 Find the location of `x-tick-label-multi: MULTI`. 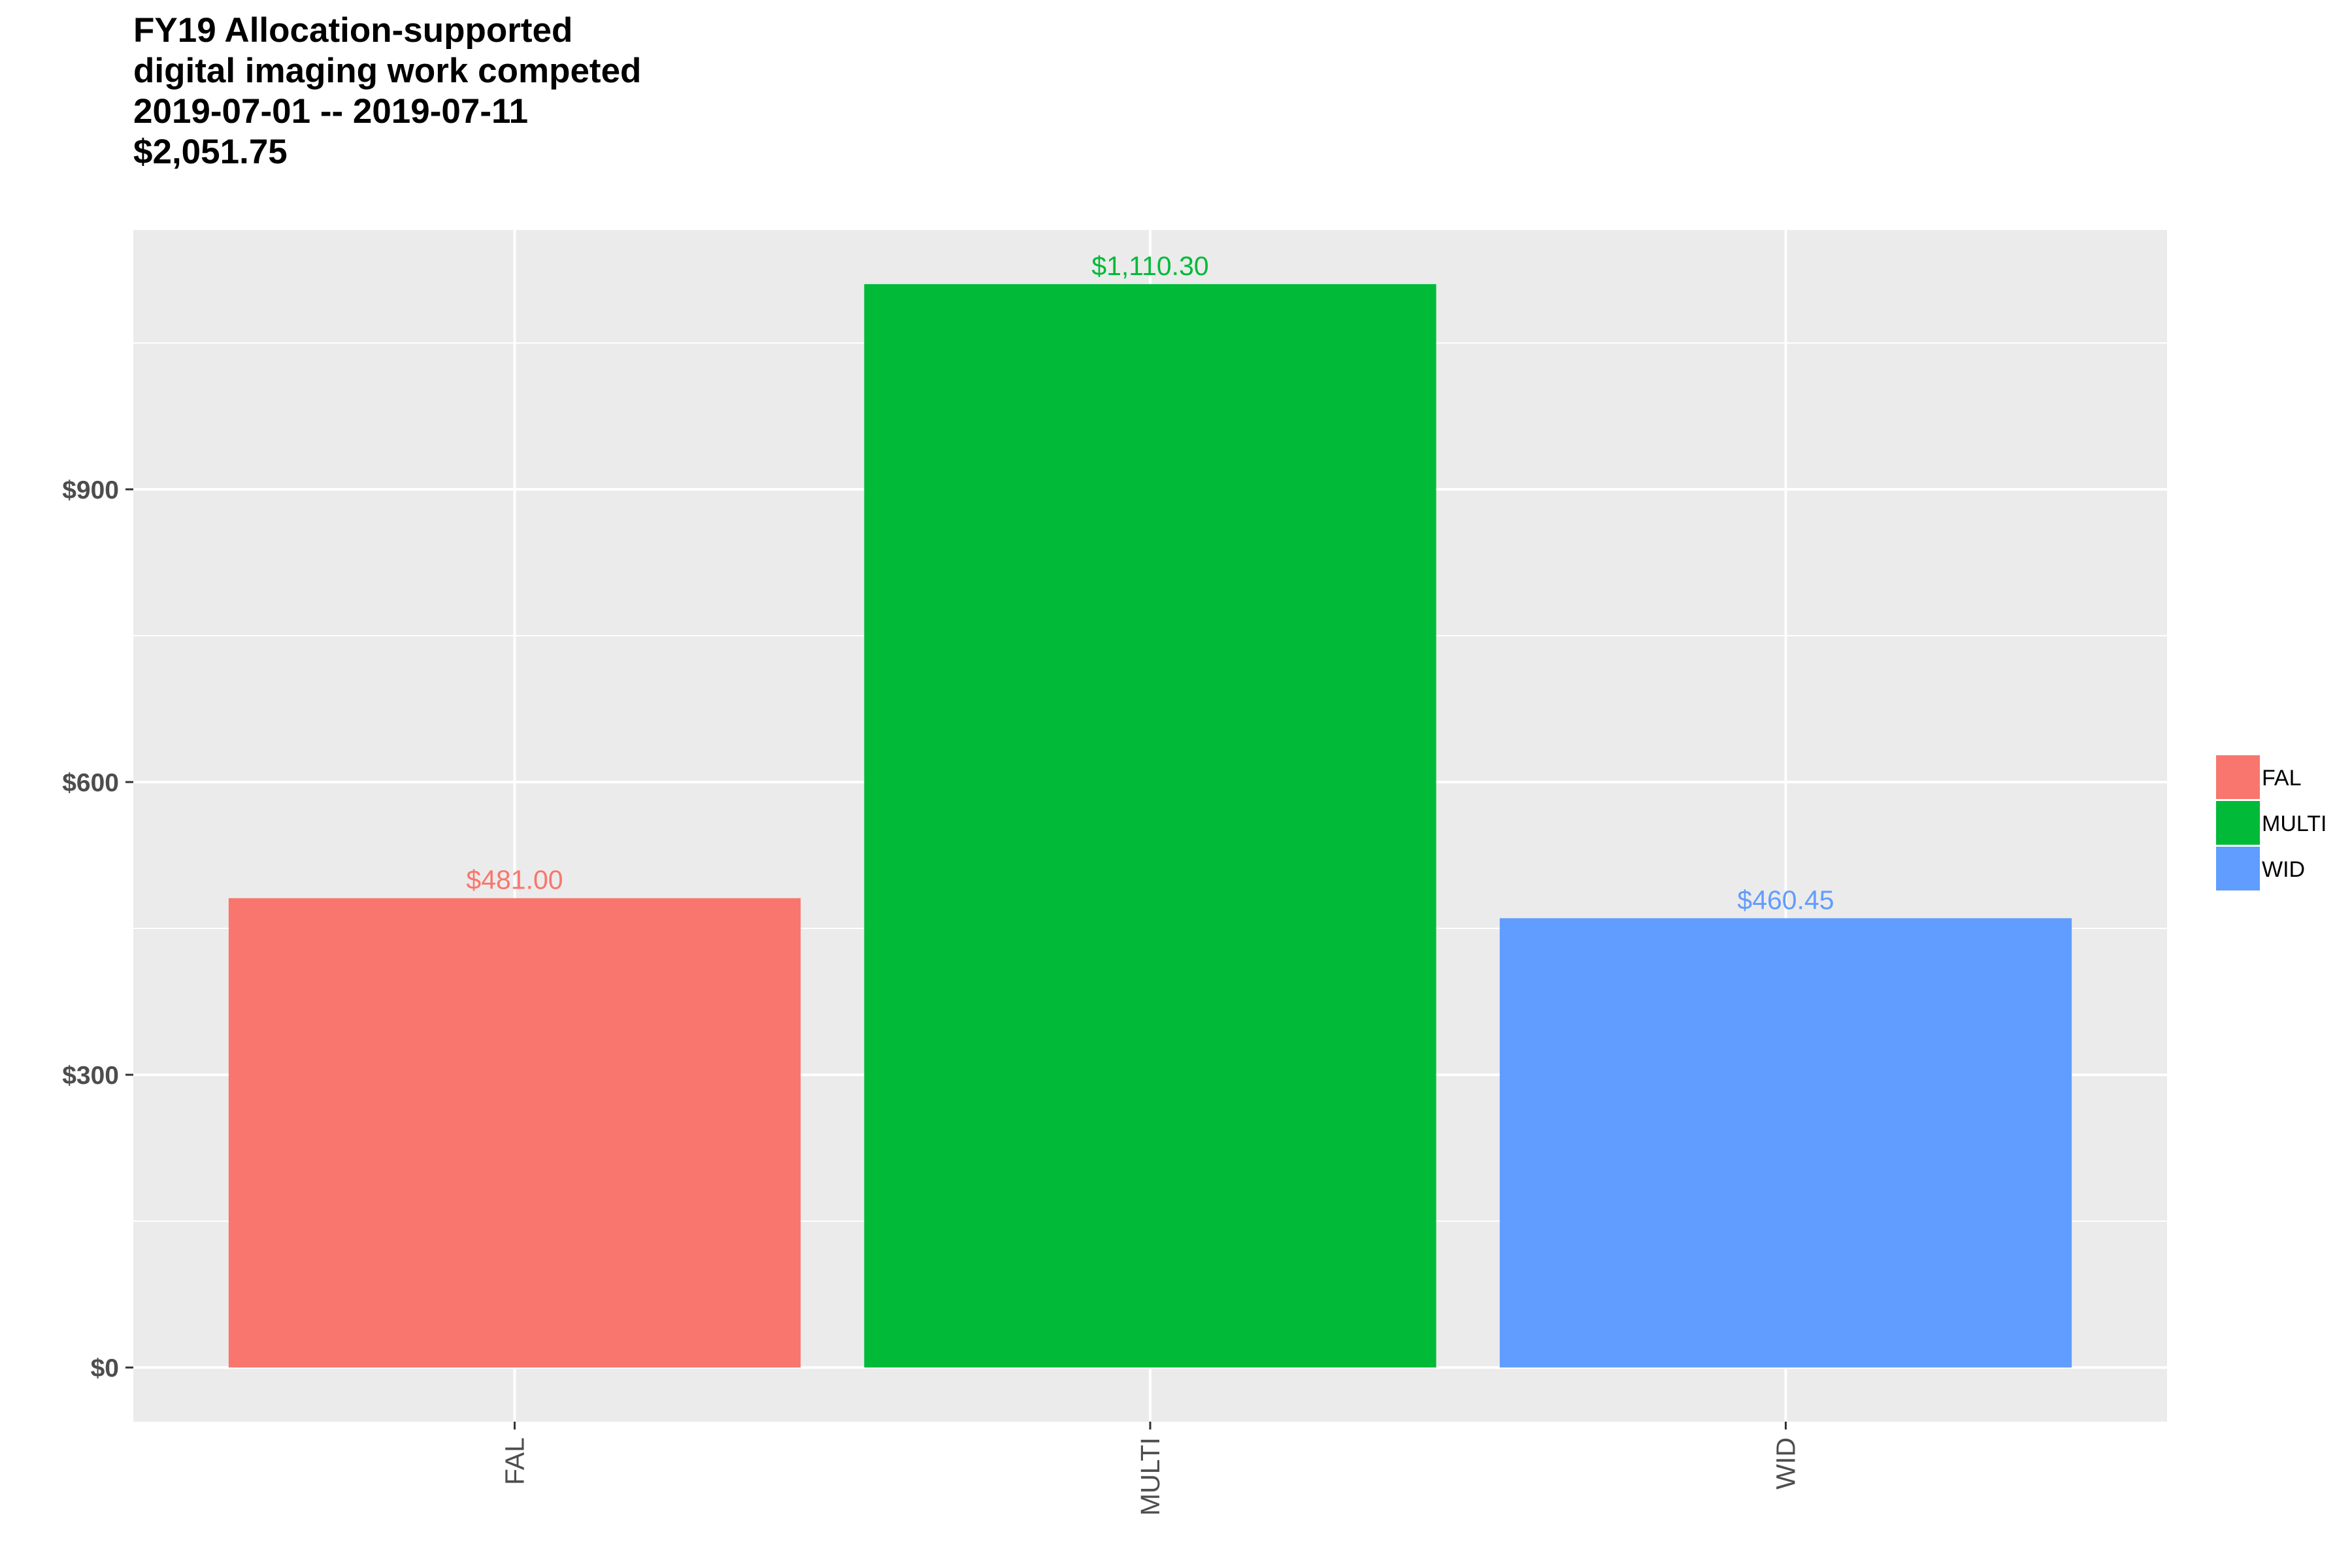

x-tick-label-multi: MULTI is located at coordinates (1150, 1476).